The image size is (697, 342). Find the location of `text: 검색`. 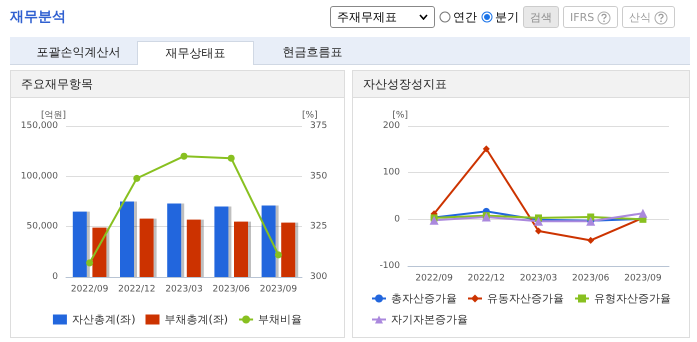

text: 검색 is located at coordinates (541, 17).